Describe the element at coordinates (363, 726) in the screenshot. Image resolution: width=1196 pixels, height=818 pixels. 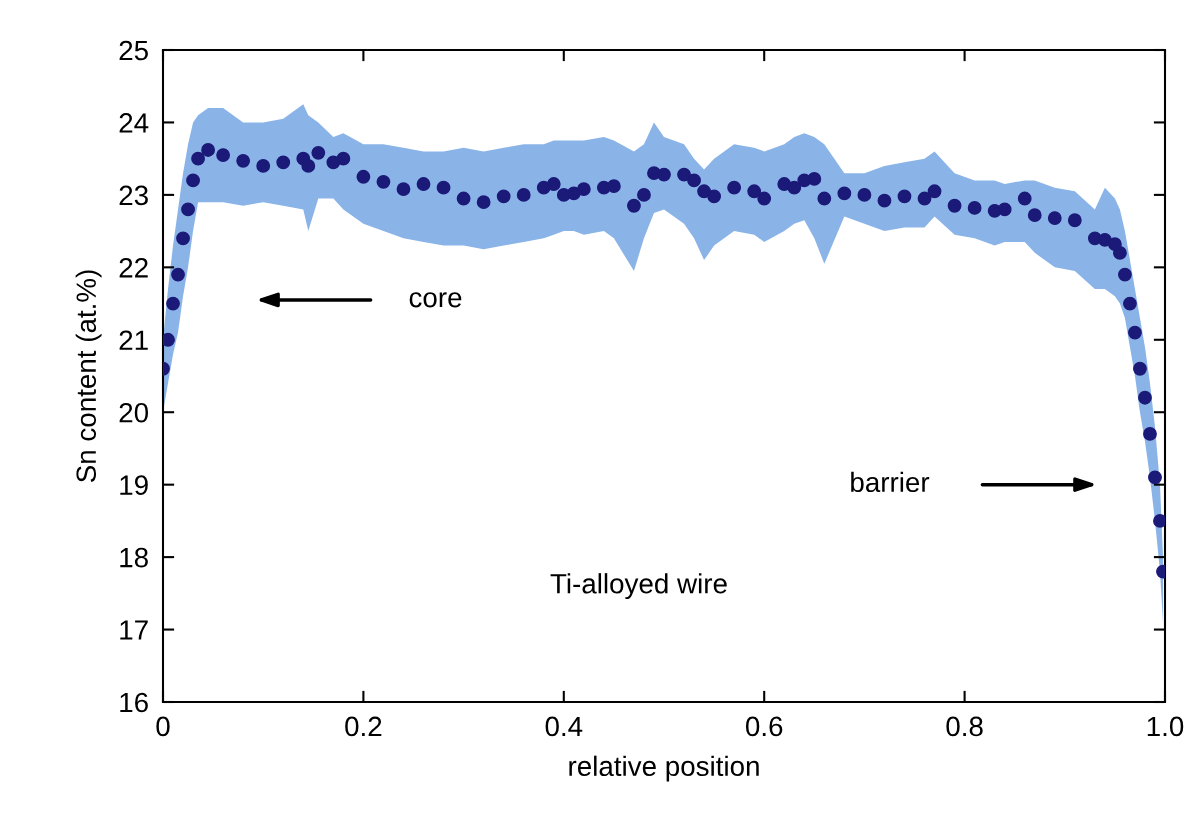
I see `x-tick-label: 0.2` at that location.